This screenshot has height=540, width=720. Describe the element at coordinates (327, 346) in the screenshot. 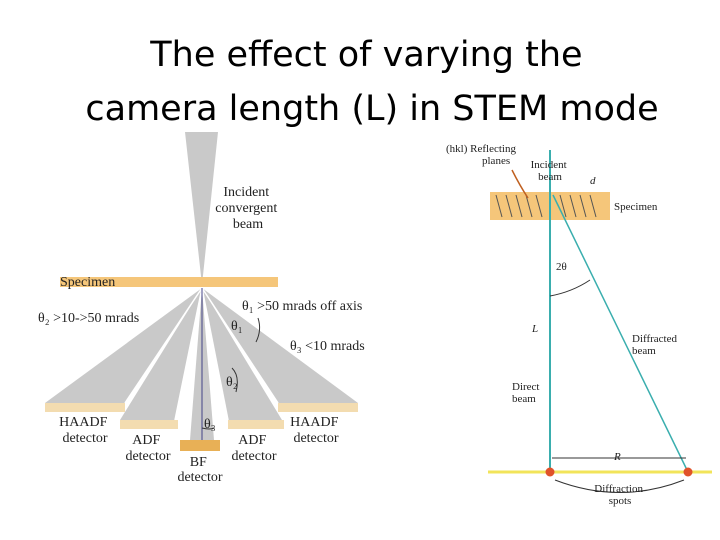

I see `label: θ₃ <10 mrads` at that location.